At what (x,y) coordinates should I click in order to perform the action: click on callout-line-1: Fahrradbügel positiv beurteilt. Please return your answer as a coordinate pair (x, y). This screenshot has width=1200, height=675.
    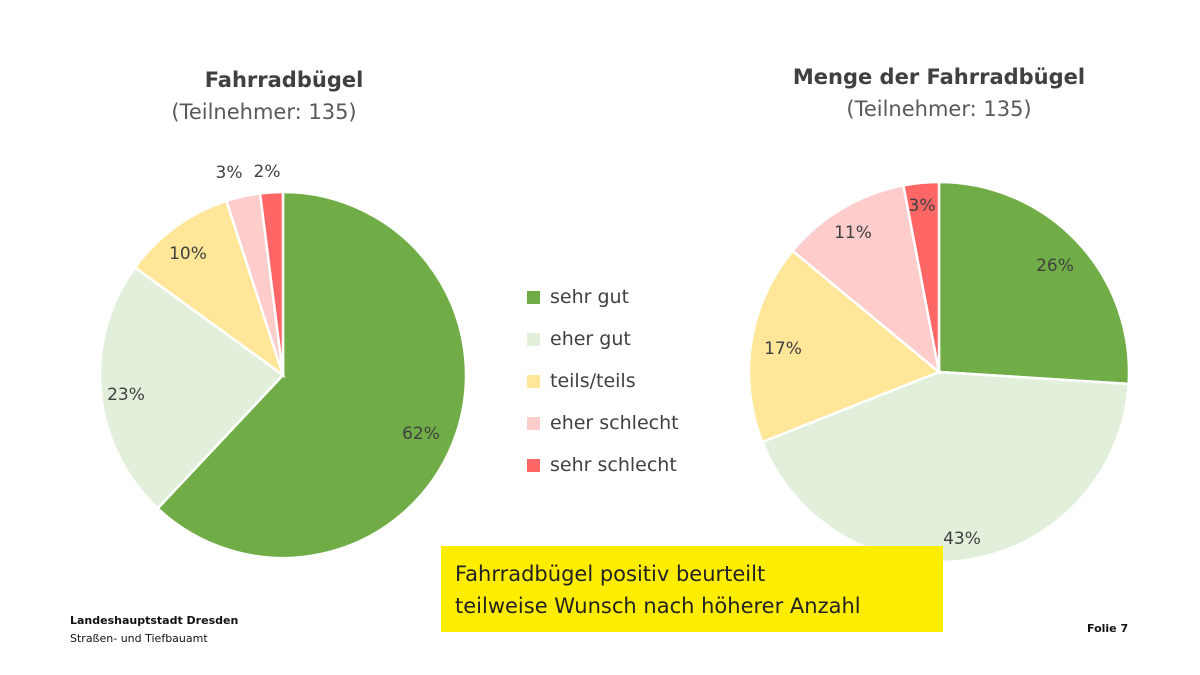
    Looking at the image, I should click on (610, 574).